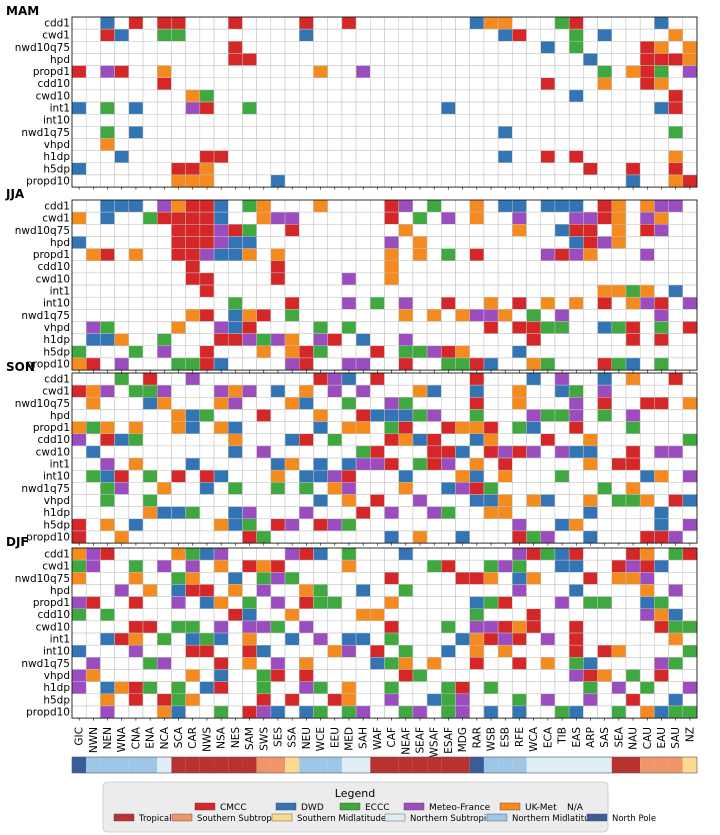 This screenshot has height=835, width=720. Describe the element at coordinates (136, 663) in the screenshot. I see `cell-djf-nwd1q75-CNA` at that location.